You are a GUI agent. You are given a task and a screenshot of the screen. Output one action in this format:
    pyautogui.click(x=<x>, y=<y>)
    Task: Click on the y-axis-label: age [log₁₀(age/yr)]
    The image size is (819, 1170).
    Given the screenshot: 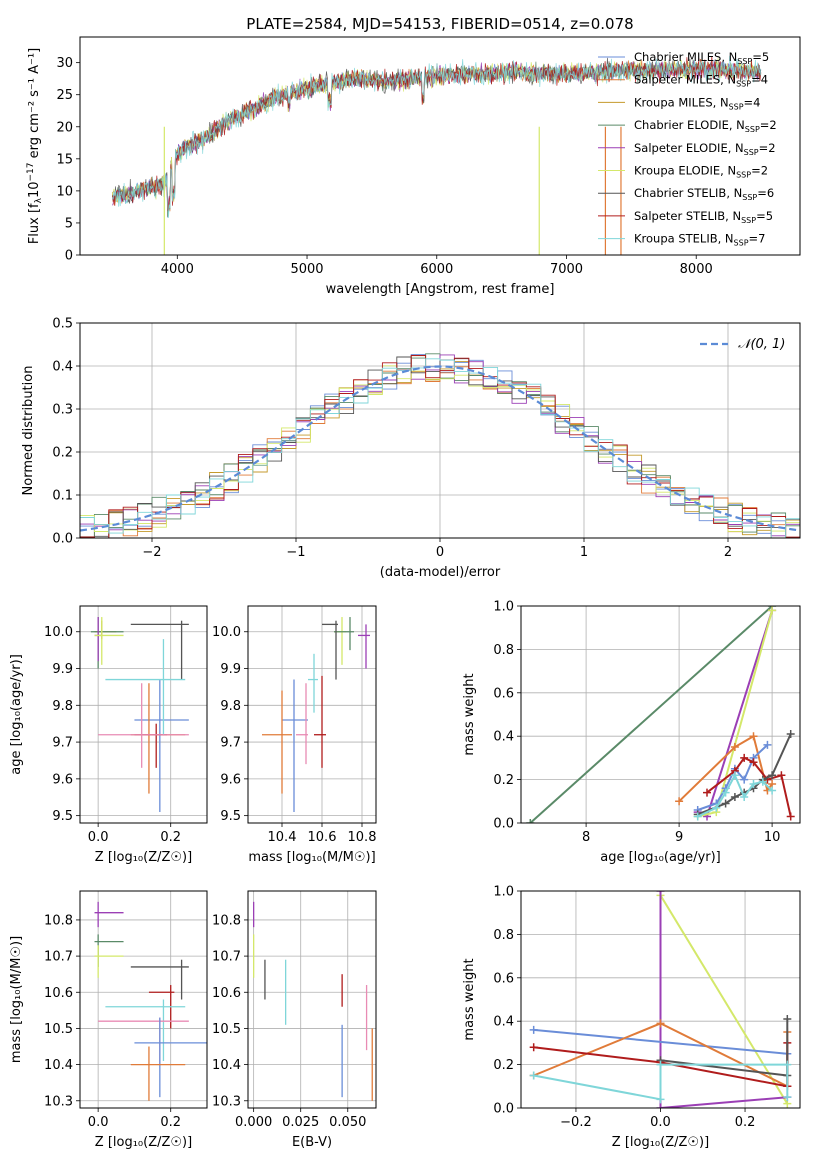 What is the action you would take?
    pyautogui.click(x=16, y=714)
    